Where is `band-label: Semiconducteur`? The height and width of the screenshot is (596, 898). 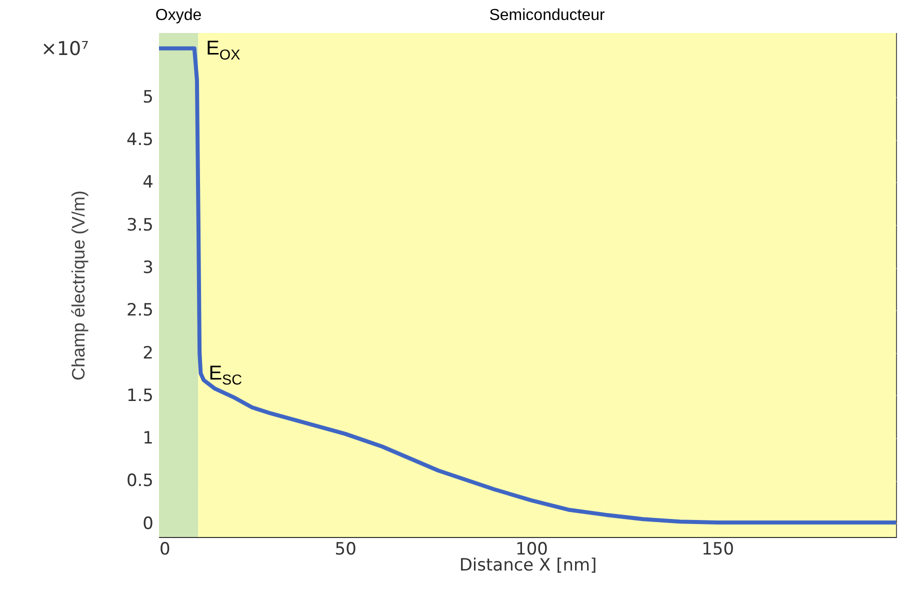
band-label: Semiconducteur is located at coordinates (547, 15).